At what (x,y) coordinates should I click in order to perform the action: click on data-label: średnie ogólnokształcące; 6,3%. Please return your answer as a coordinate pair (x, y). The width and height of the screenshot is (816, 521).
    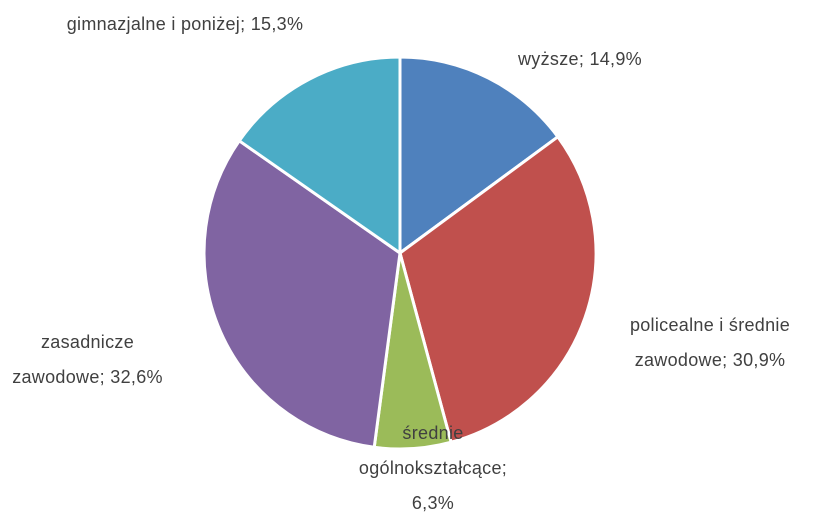
    Looking at the image, I should click on (433, 468).